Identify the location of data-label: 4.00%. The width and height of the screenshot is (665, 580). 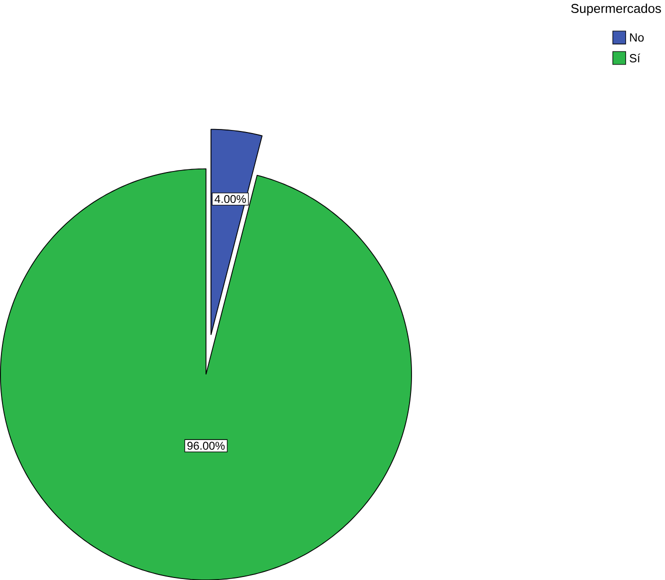
(230, 198).